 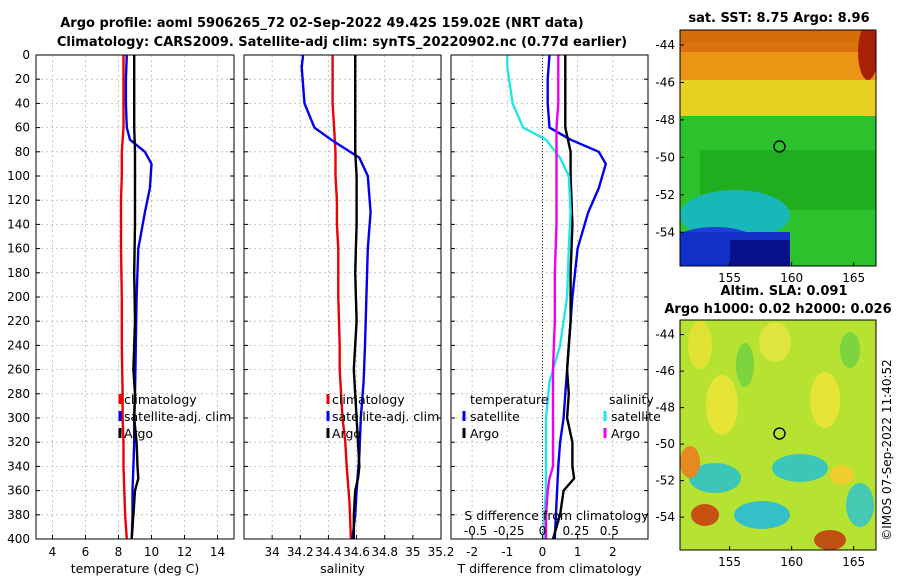 What do you see at coordinates (18, 394) in the screenshot?
I see `y-tick-label: 280` at bounding box center [18, 394].